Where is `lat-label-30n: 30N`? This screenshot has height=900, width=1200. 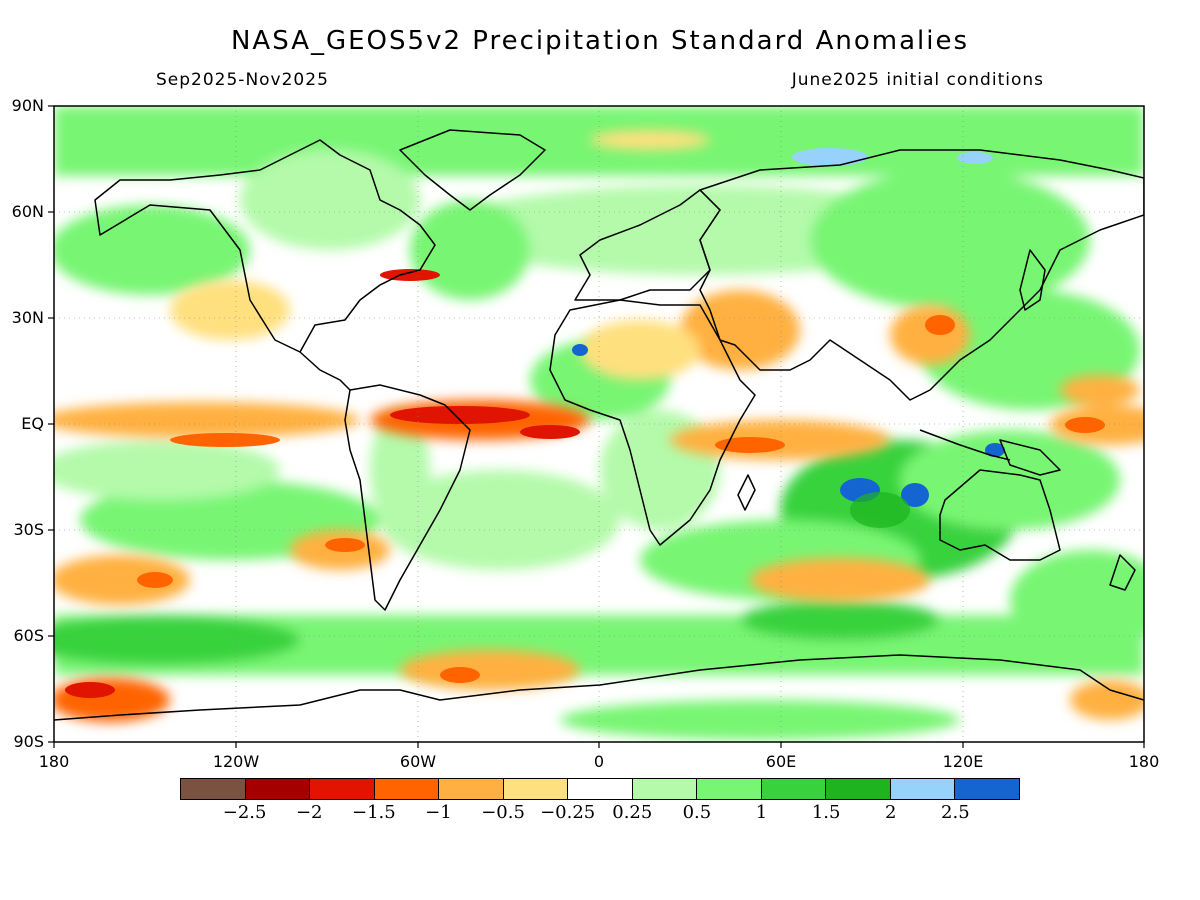
lat-label-30n: 30N is located at coordinates (27, 317).